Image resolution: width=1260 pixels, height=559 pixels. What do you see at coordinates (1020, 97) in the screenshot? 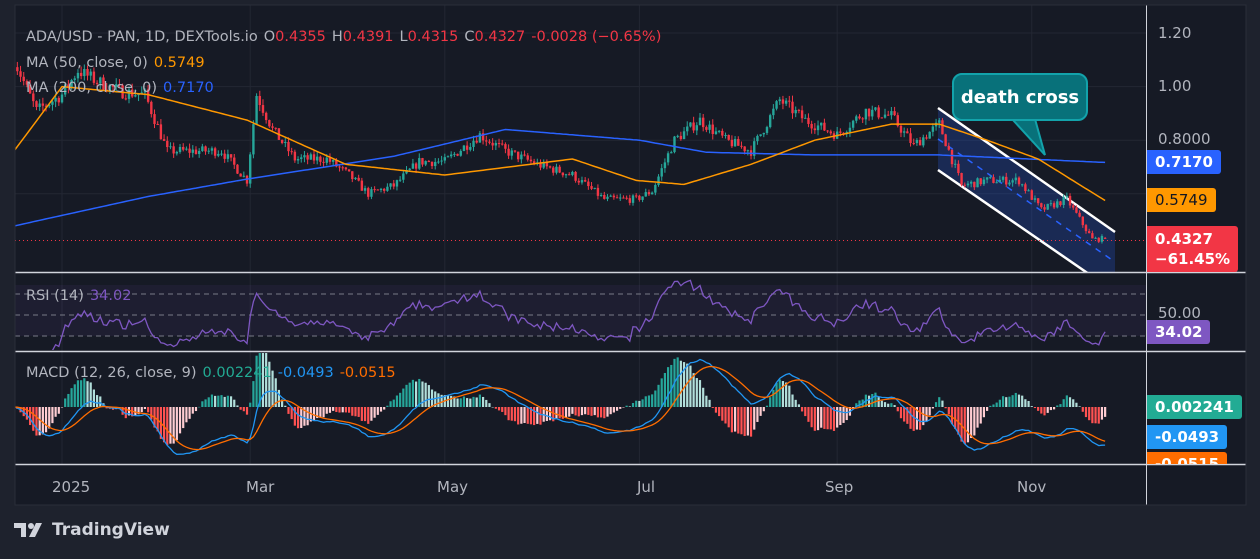
I see `death-cross-callout: death cross` at bounding box center [1020, 97].